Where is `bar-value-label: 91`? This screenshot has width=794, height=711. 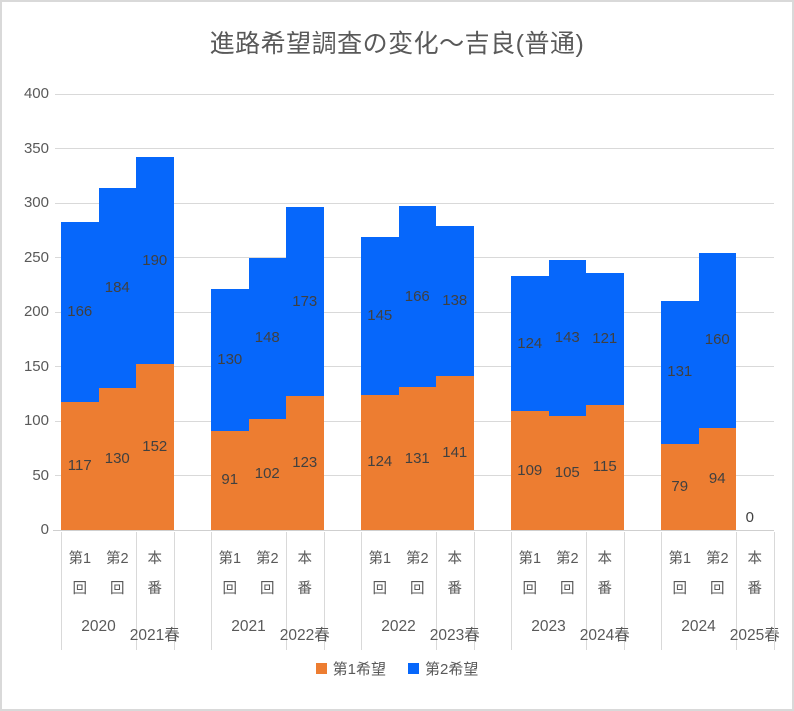 bar-value-label: 91 is located at coordinates (230, 480).